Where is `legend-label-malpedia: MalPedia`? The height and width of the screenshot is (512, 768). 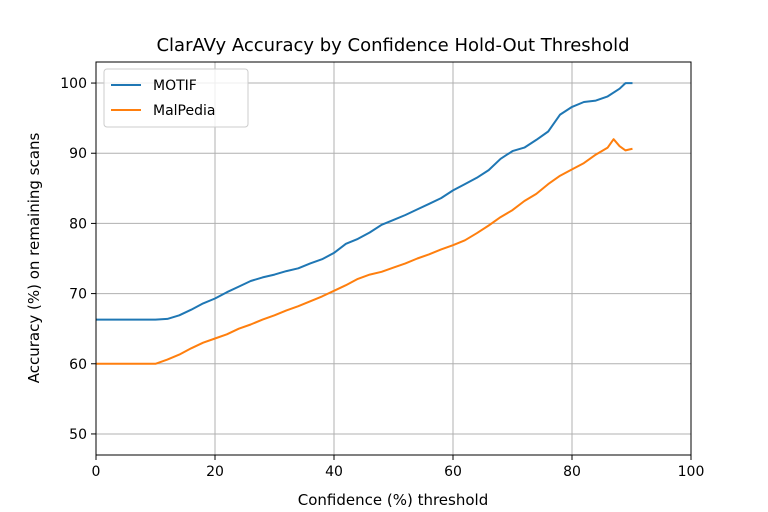 legend-label-malpedia: MalPedia is located at coordinates (184, 111).